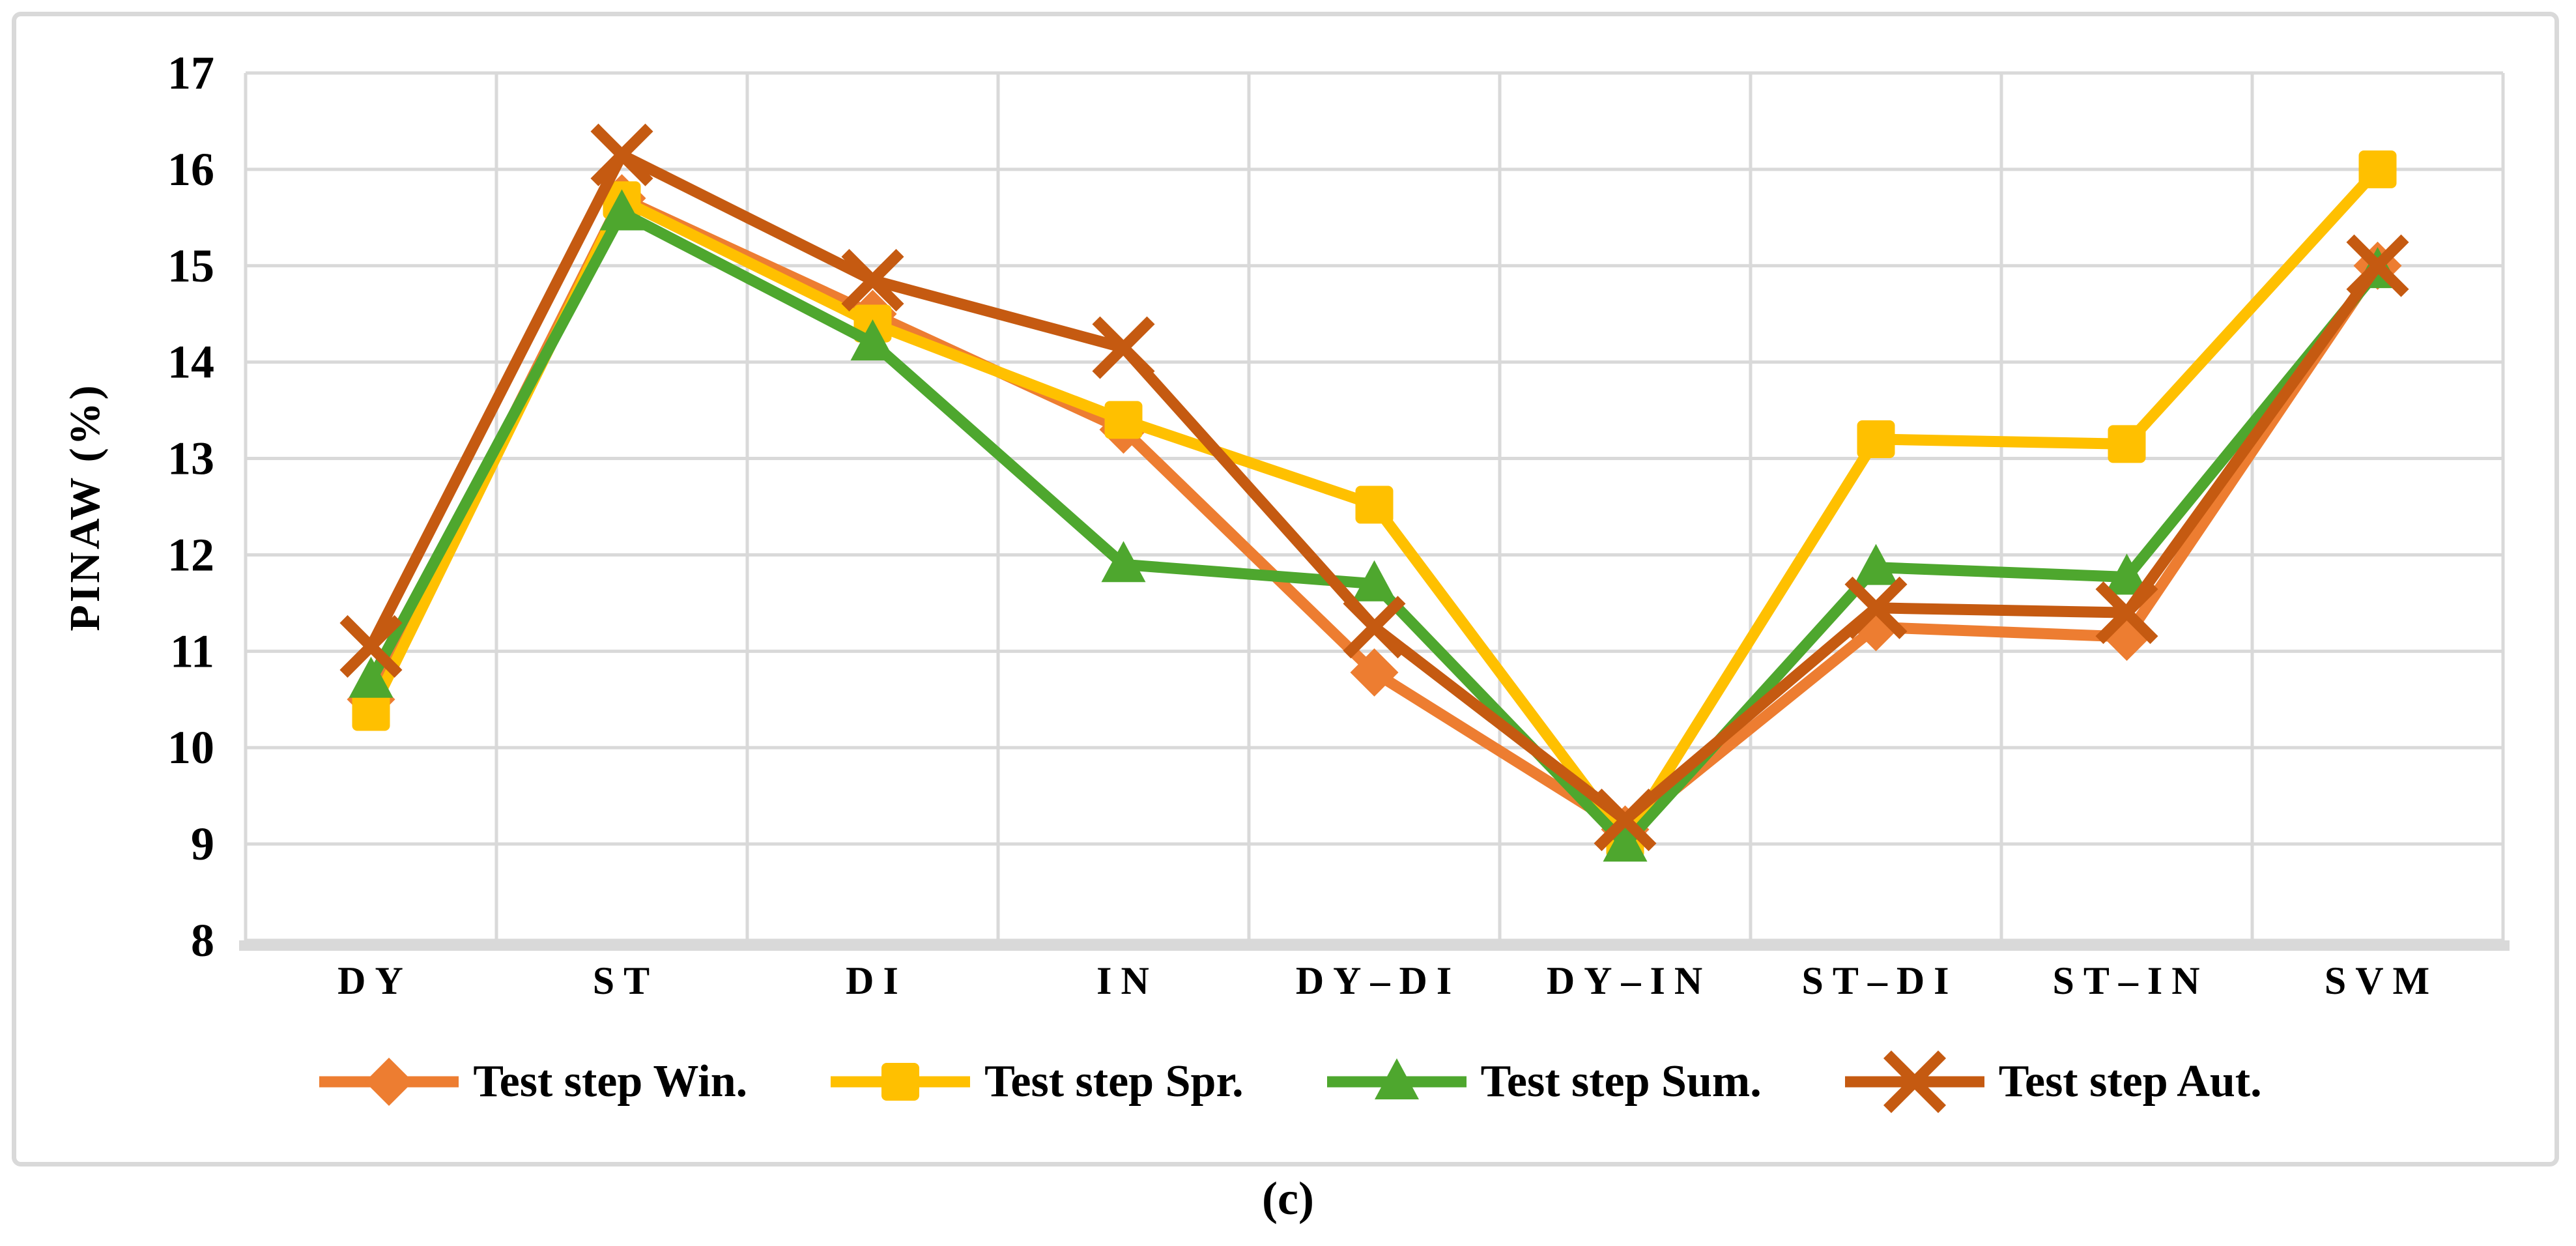 The height and width of the screenshot is (1246, 2576). I want to click on y-tick-label: 14, so click(190, 362).